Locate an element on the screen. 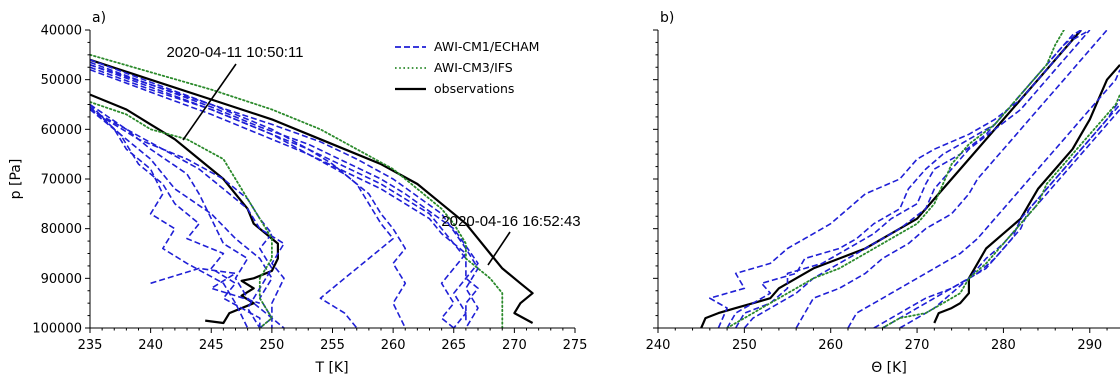 The image size is (1120, 378). b-x-tick-label: 280 is located at coordinates (1003, 345).